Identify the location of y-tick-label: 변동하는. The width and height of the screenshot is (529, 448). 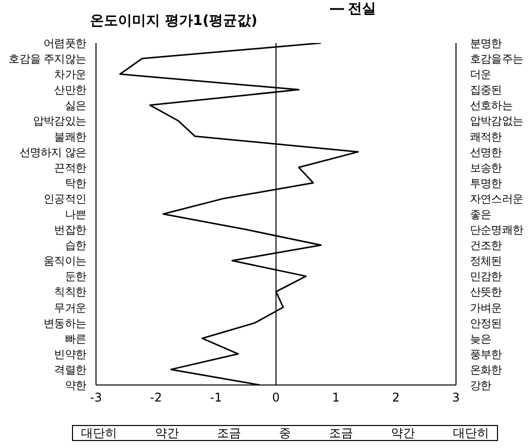
(65, 323).